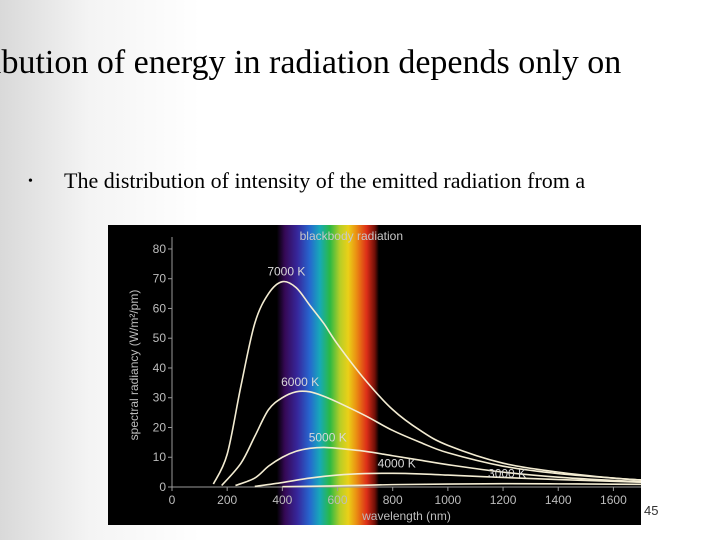 The width and height of the screenshot is (720, 540). What do you see at coordinates (406, 516) in the screenshot?
I see `x-axis-label: wavelength (nm)` at bounding box center [406, 516].